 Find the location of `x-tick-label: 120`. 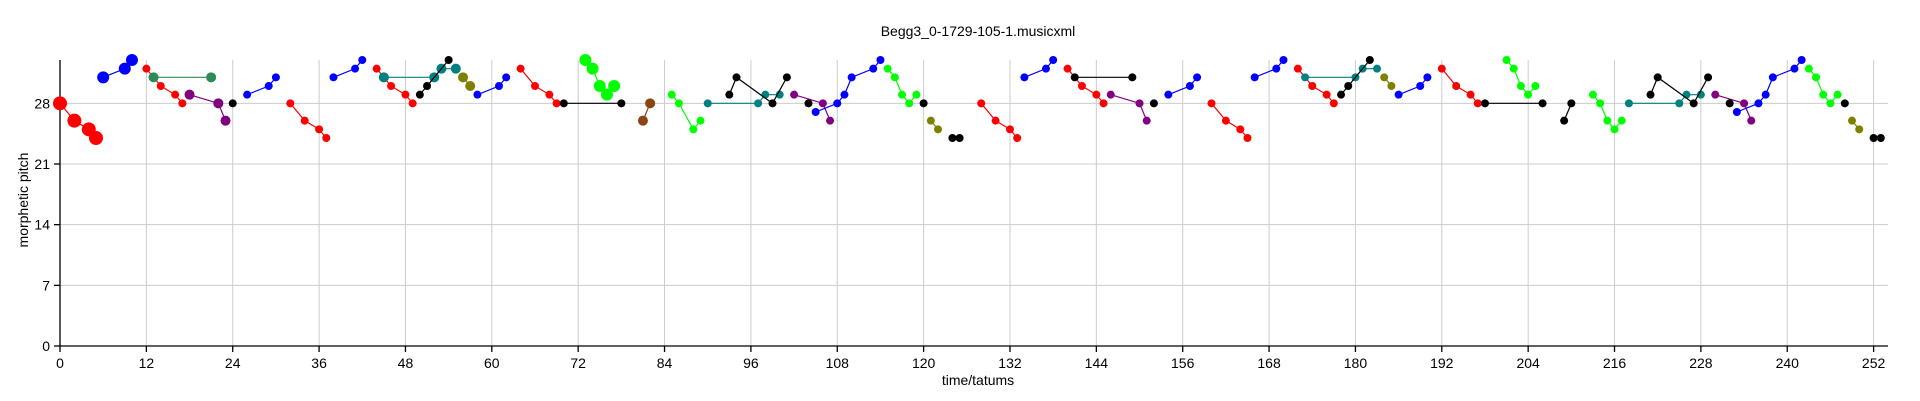

x-tick-label: 120 is located at coordinates (924, 363).